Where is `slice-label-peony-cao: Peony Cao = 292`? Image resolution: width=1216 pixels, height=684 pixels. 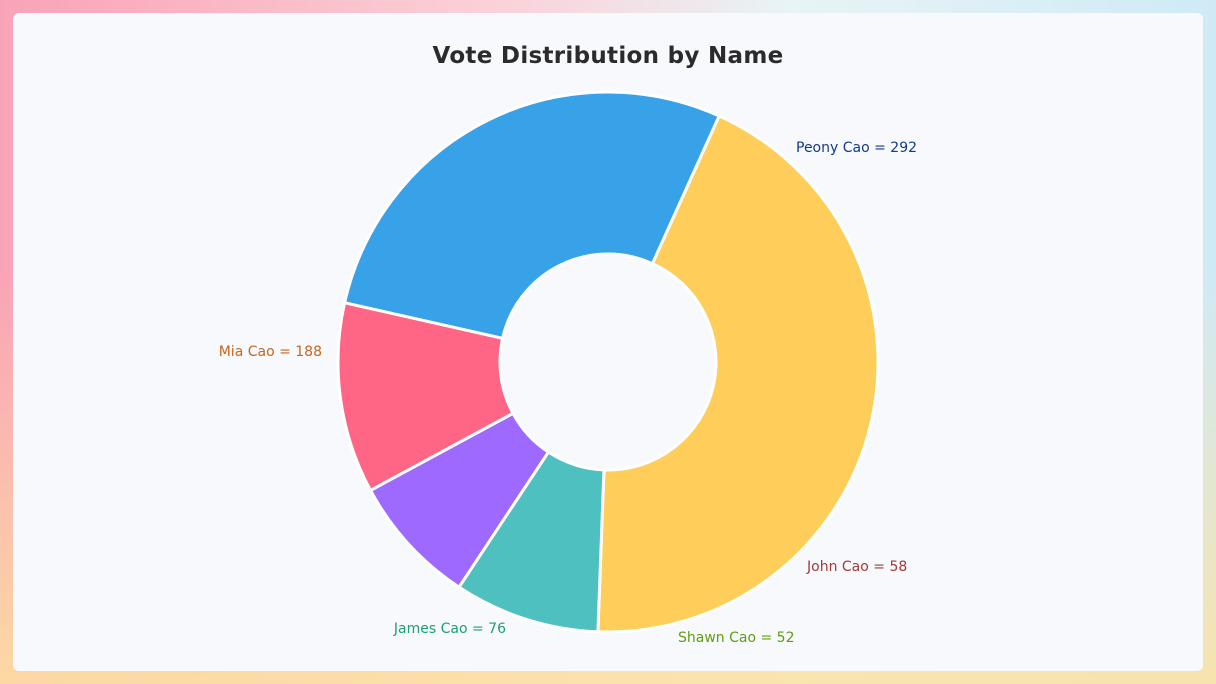 slice-label-peony-cao: Peony Cao = 292 is located at coordinates (856, 148).